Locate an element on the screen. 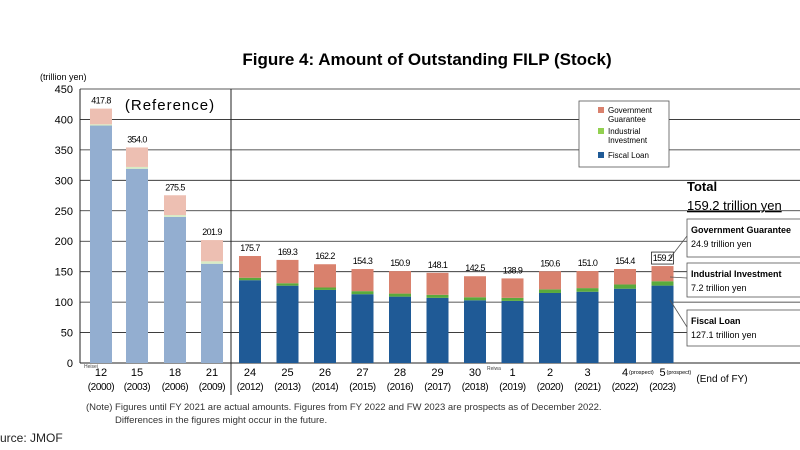  summary-item-value: 7.2 trillion yen is located at coordinates (719, 288).